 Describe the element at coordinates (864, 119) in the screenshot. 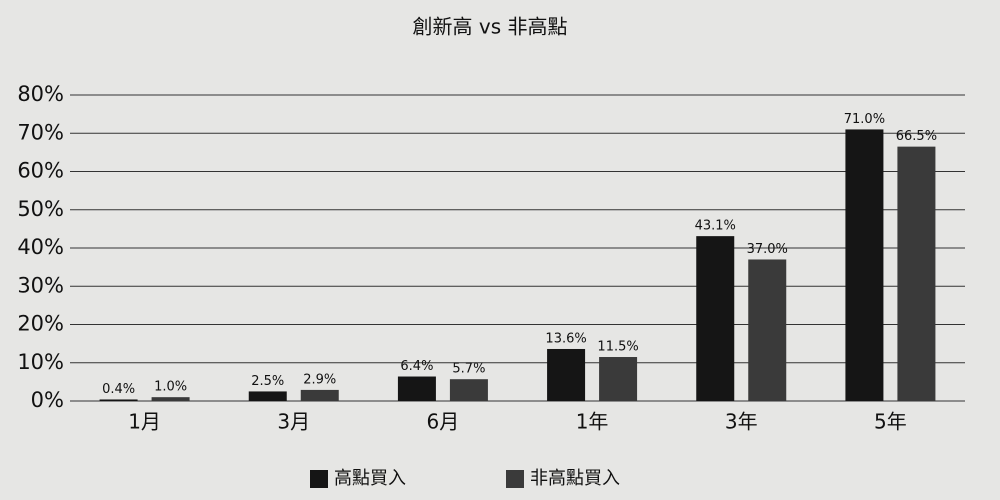

I see `value-label: 71.0%` at that location.